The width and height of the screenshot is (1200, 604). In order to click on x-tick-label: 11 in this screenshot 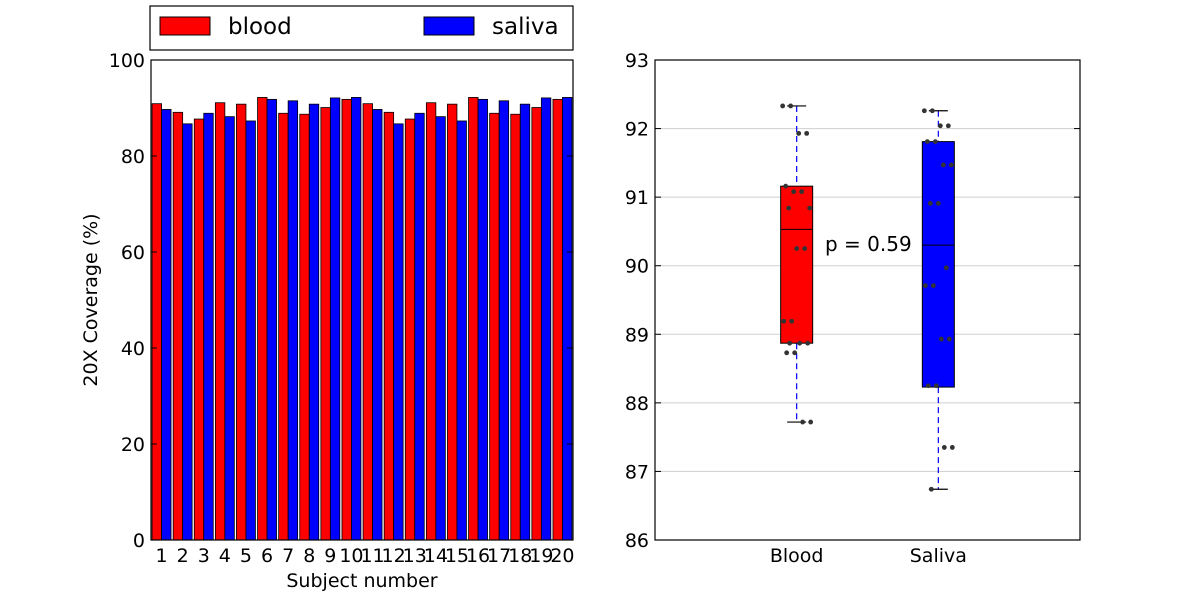, I will do `click(372, 556)`.